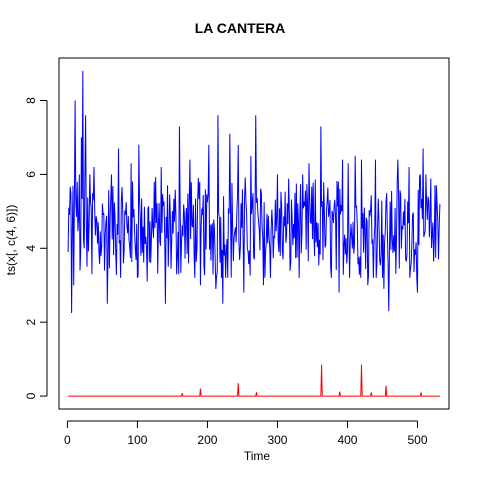 This screenshot has height=480, width=480. Describe the element at coordinates (257, 456) in the screenshot. I see `x-axis-label: Time` at that location.